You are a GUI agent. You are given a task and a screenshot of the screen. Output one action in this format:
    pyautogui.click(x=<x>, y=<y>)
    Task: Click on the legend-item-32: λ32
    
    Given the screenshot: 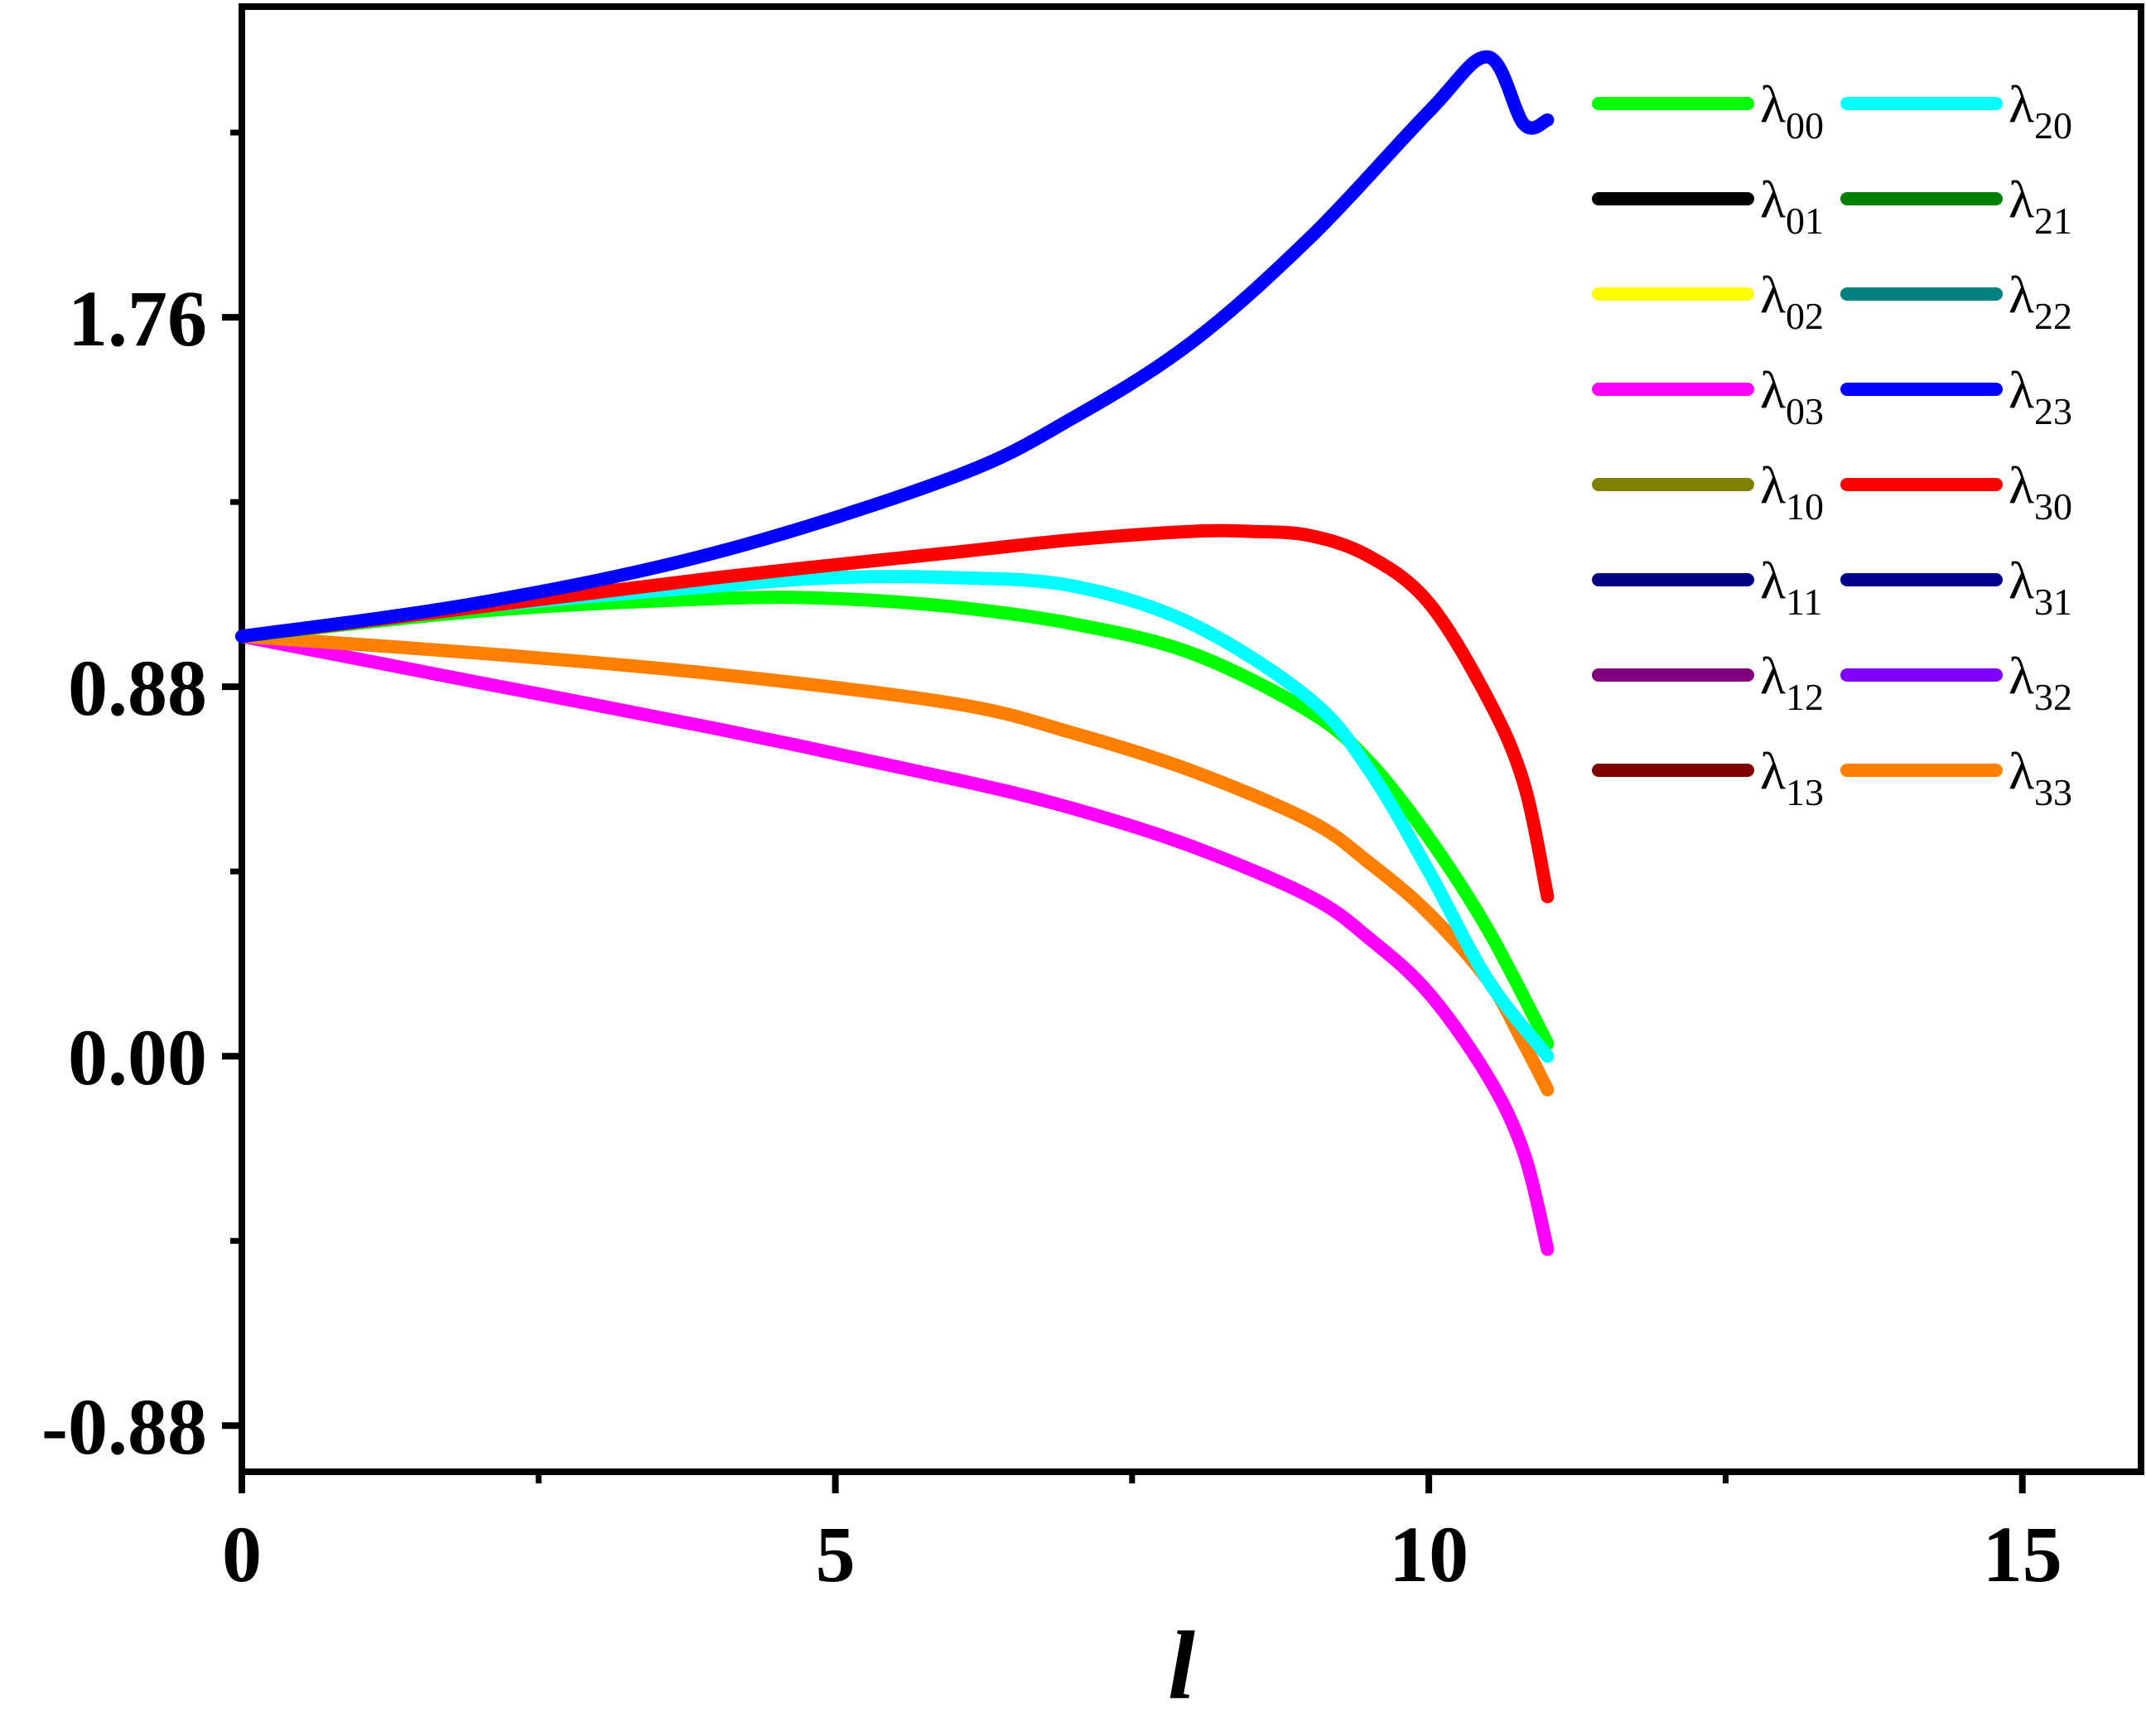 What is the action you would take?
    pyautogui.click(x=1956, y=682)
    